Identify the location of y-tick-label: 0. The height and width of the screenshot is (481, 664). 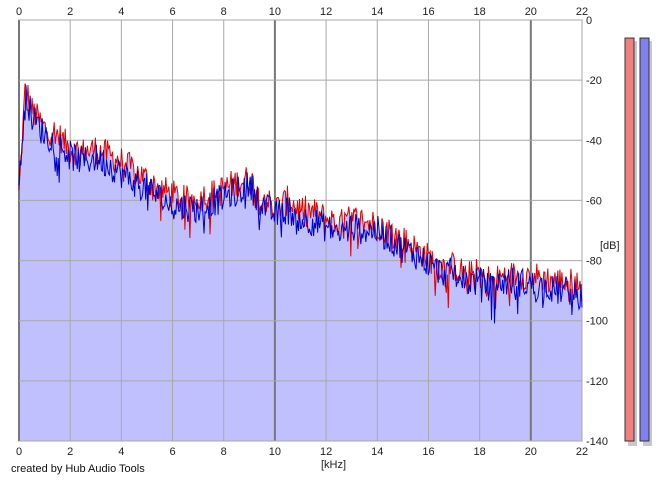
(589, 21).